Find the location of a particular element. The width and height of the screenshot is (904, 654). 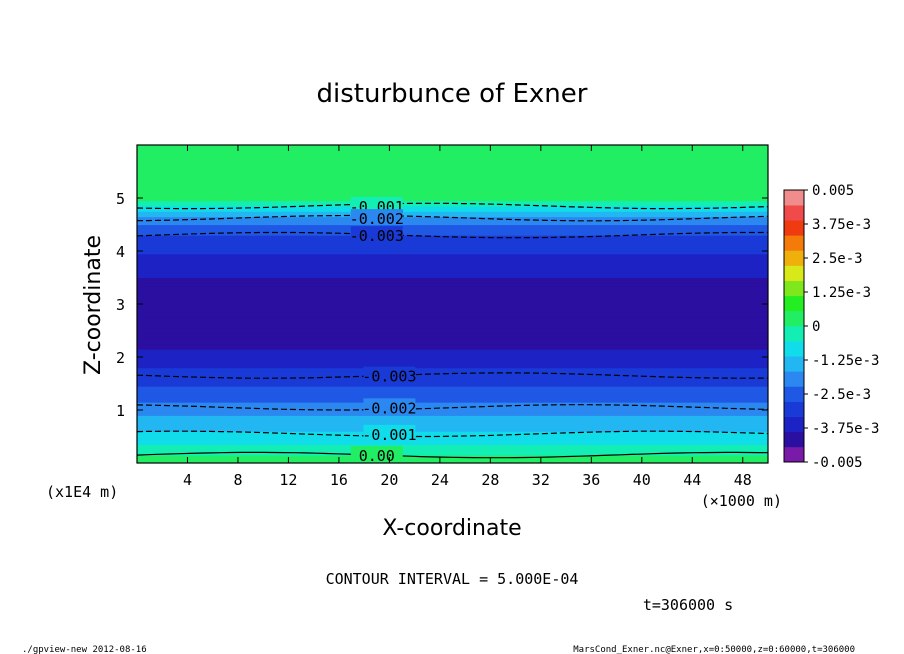

colorbar-label: 0 is located at coordinates (816, 327).